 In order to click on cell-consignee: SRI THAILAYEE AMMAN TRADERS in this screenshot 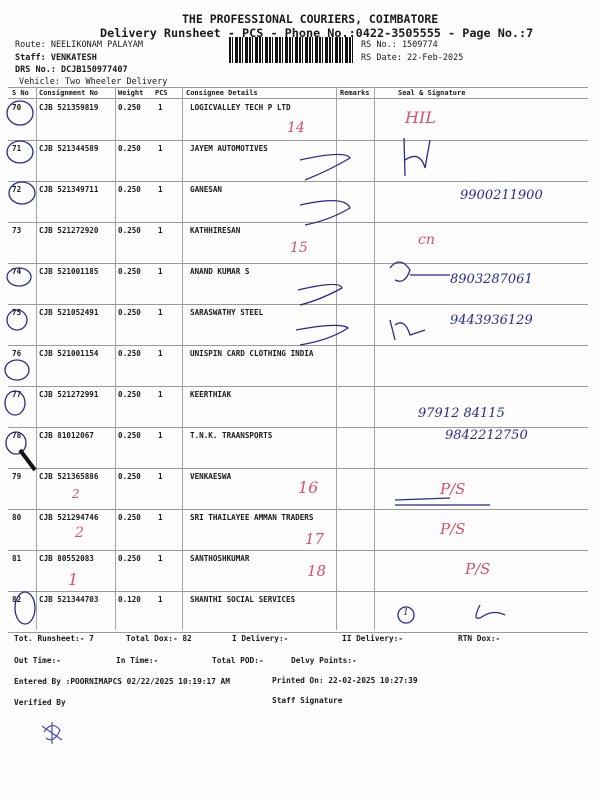, I will do `click(252, 517)`.